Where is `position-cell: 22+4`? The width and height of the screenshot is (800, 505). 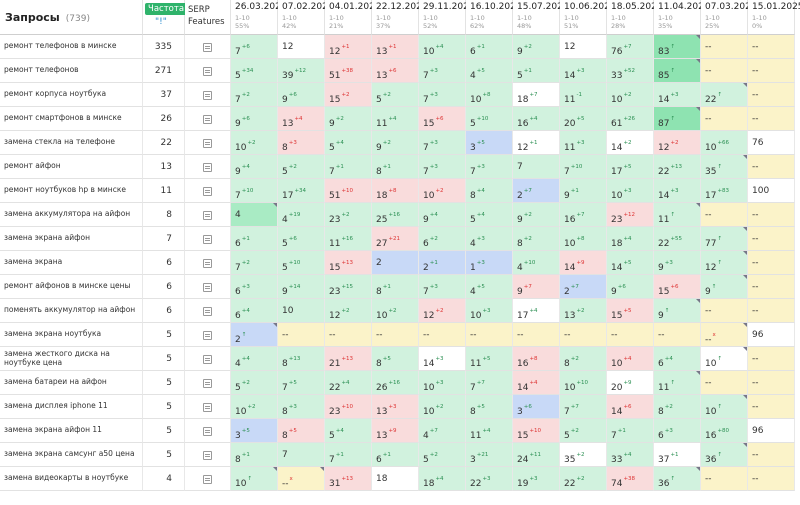
position-cell: 22+4 is located at coordinates (348, 383).